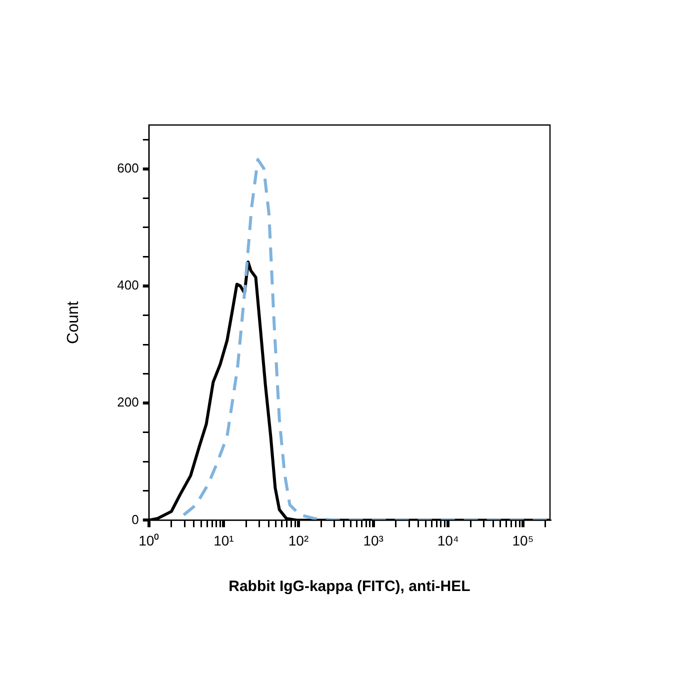 Image resolution: width=700 pixels, height=700 pixels. I want to click on y-axis-title: Count, so click(73, 322).